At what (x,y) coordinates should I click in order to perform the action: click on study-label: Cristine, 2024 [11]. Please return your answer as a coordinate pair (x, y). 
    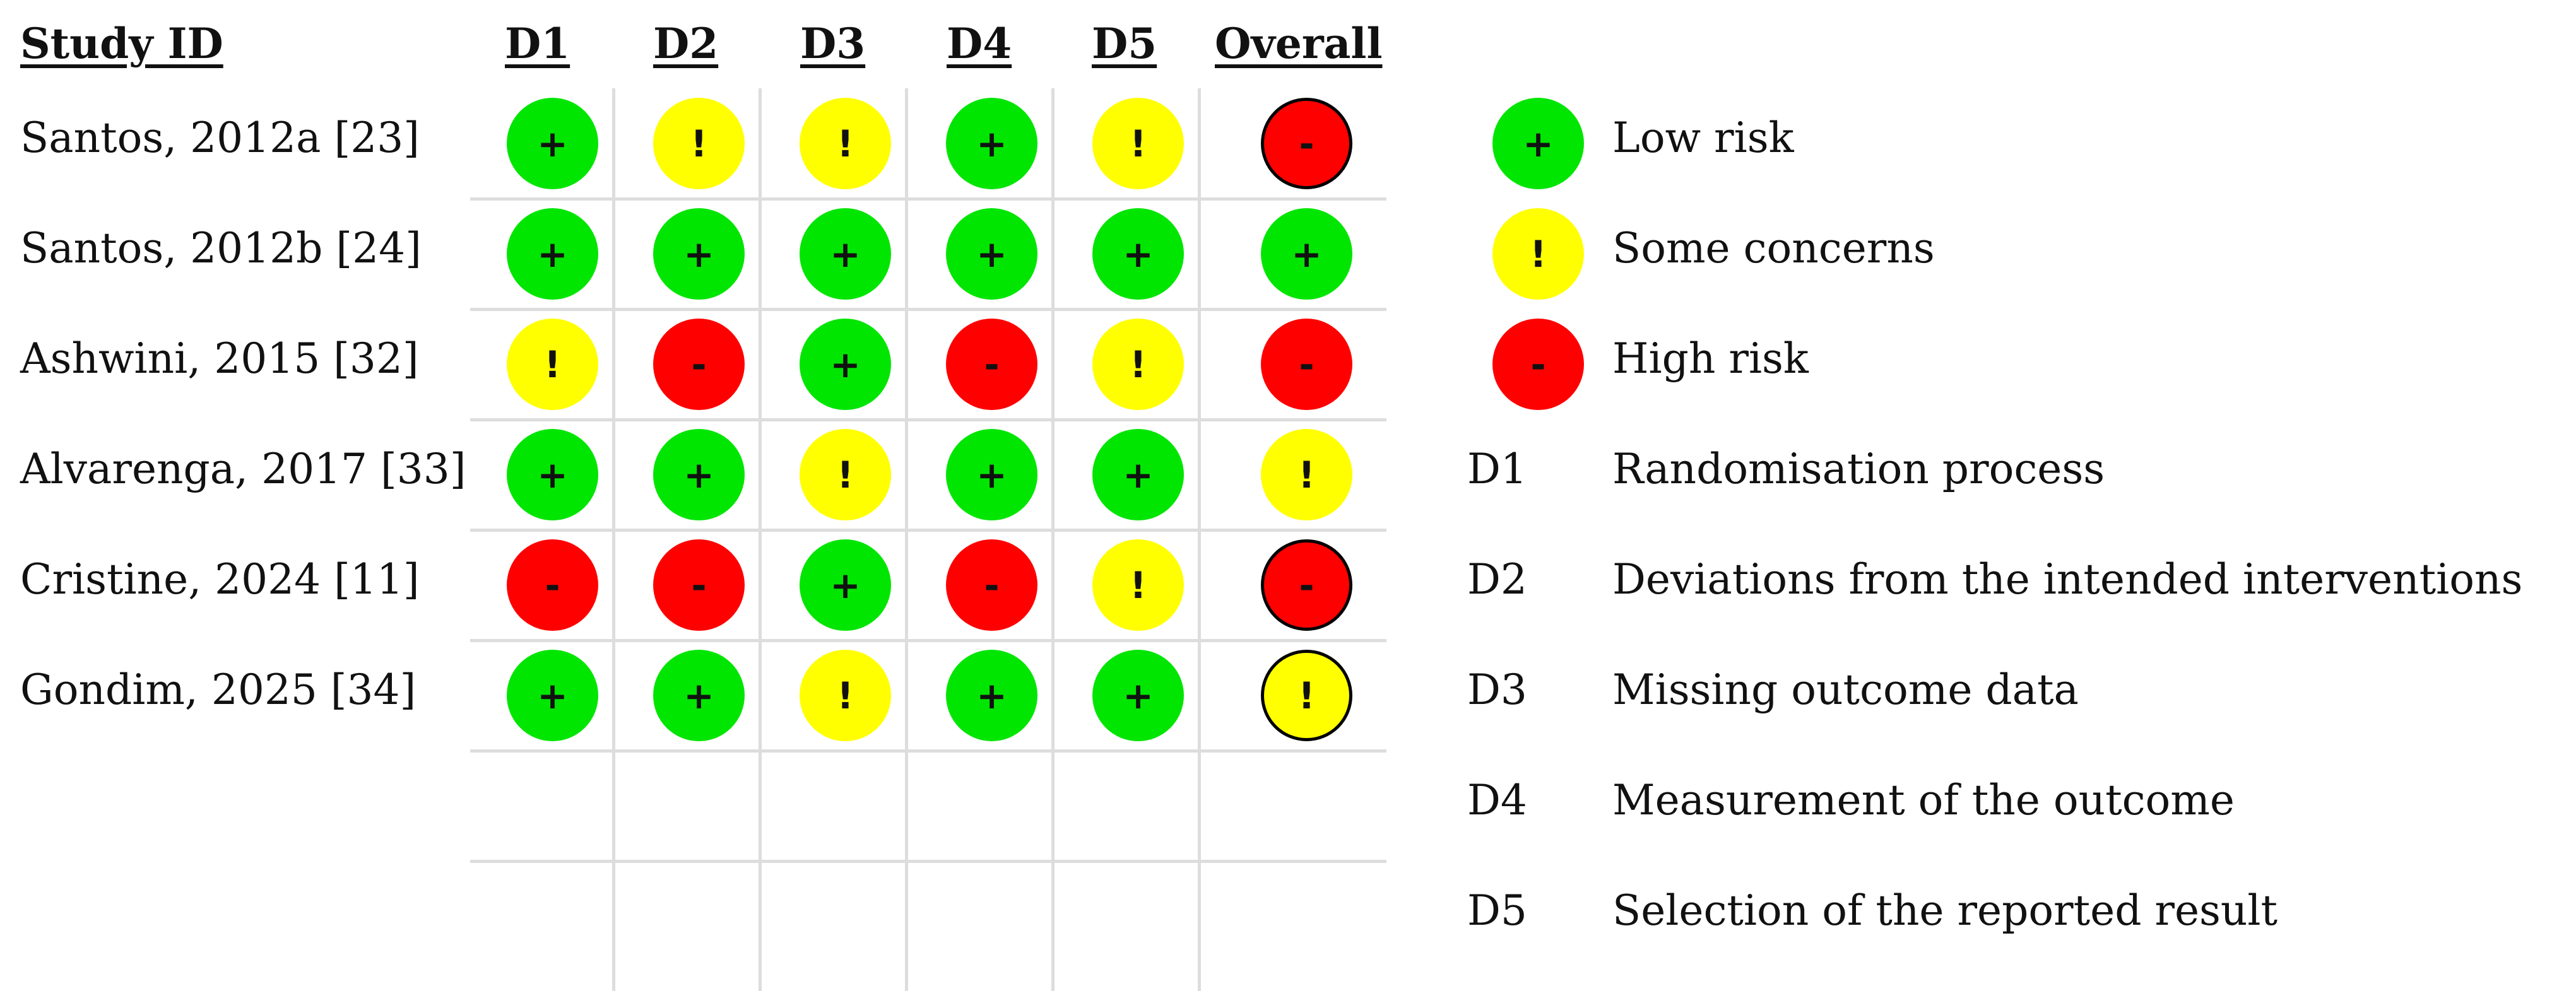
    Looking at the image, I should click on (220, 579).